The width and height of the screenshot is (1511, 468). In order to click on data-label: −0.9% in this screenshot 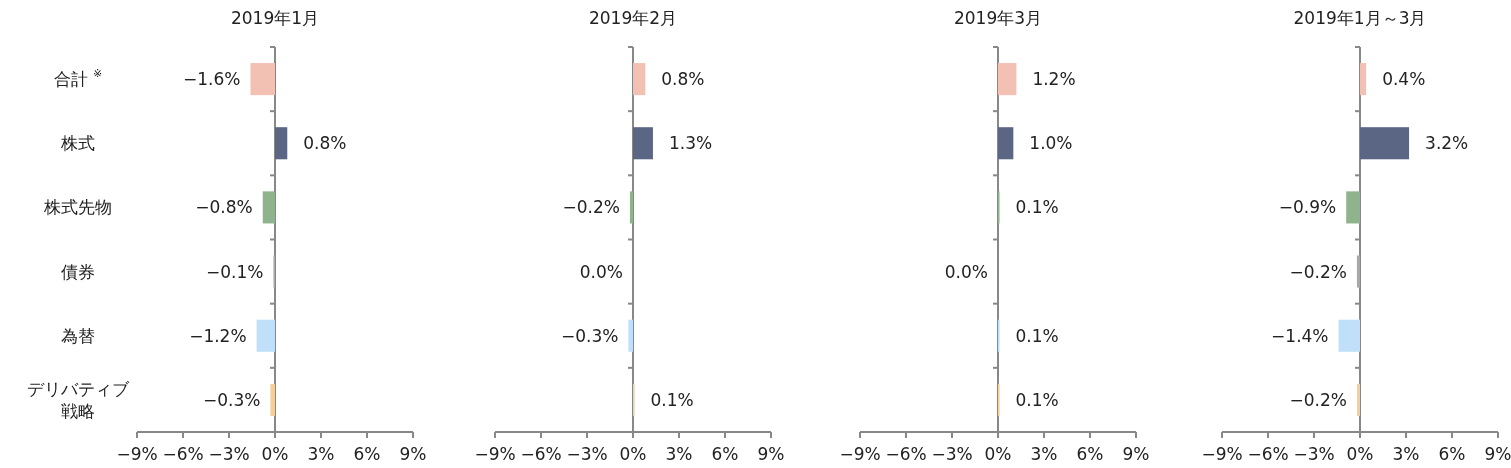, I will do `click(1307, 207)`.